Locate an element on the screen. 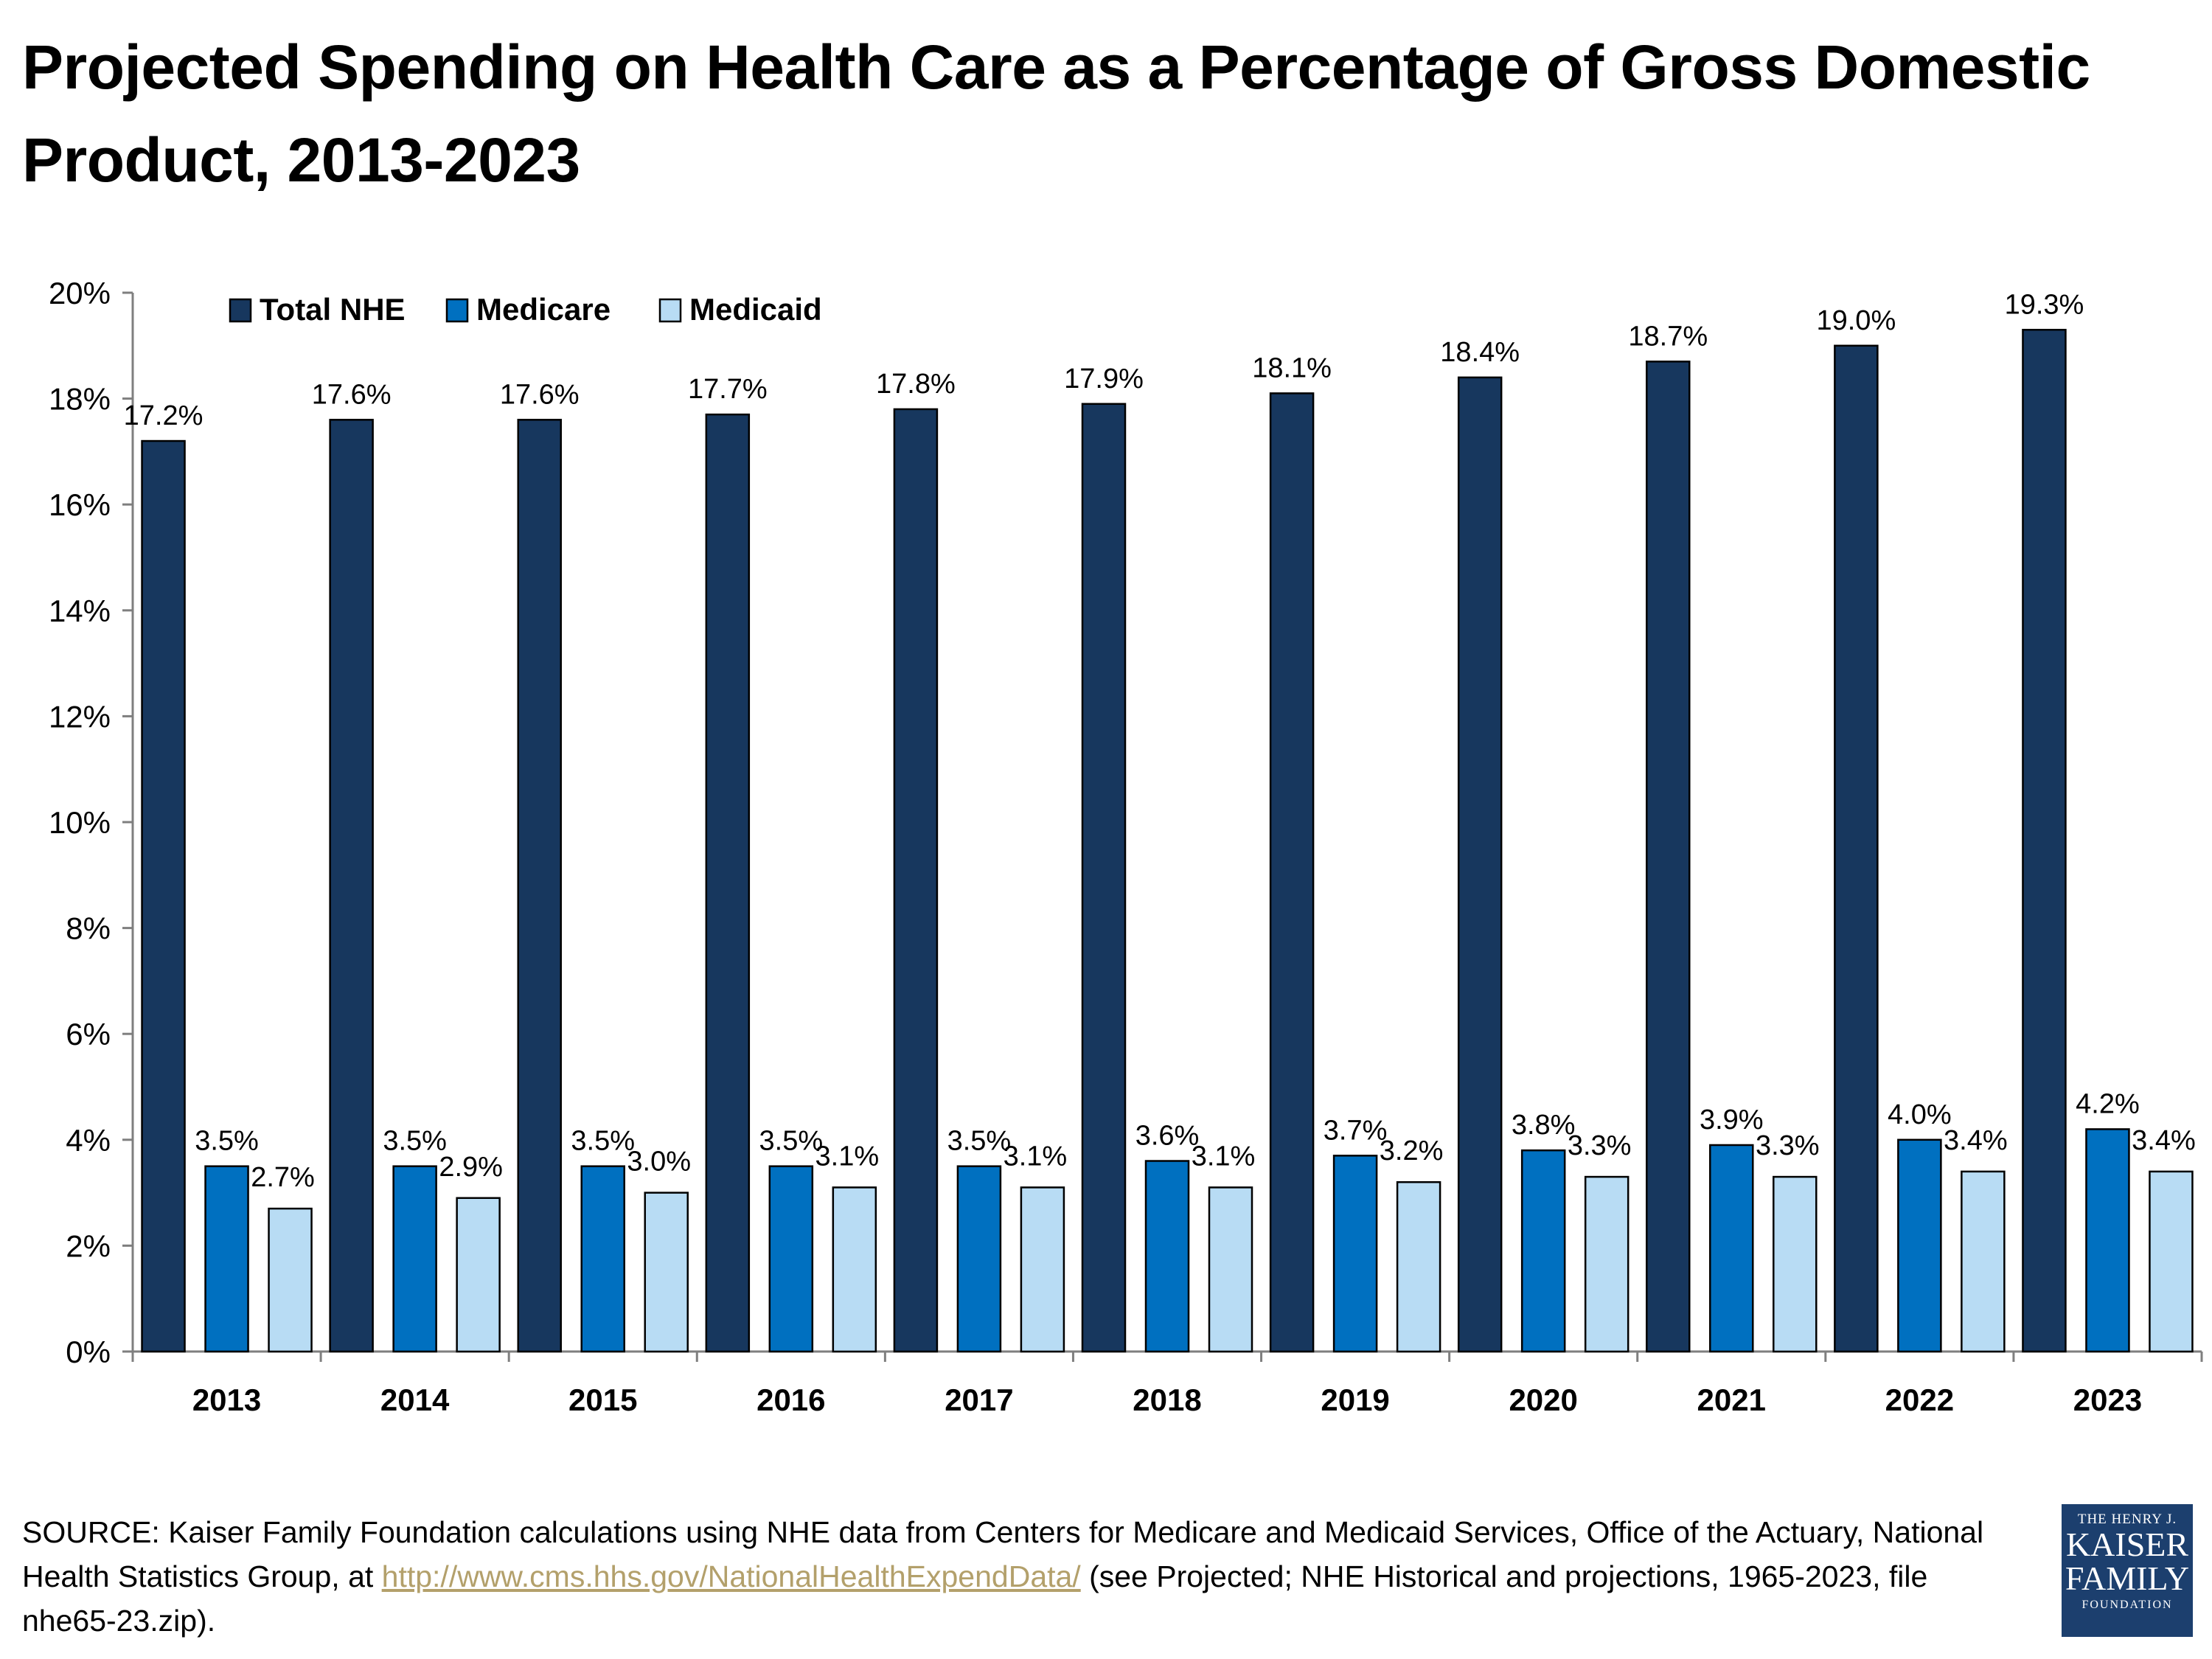 This screenshot has width=2212, height=1659. data-label: 17.9% is located at coordinates (1104, 379).